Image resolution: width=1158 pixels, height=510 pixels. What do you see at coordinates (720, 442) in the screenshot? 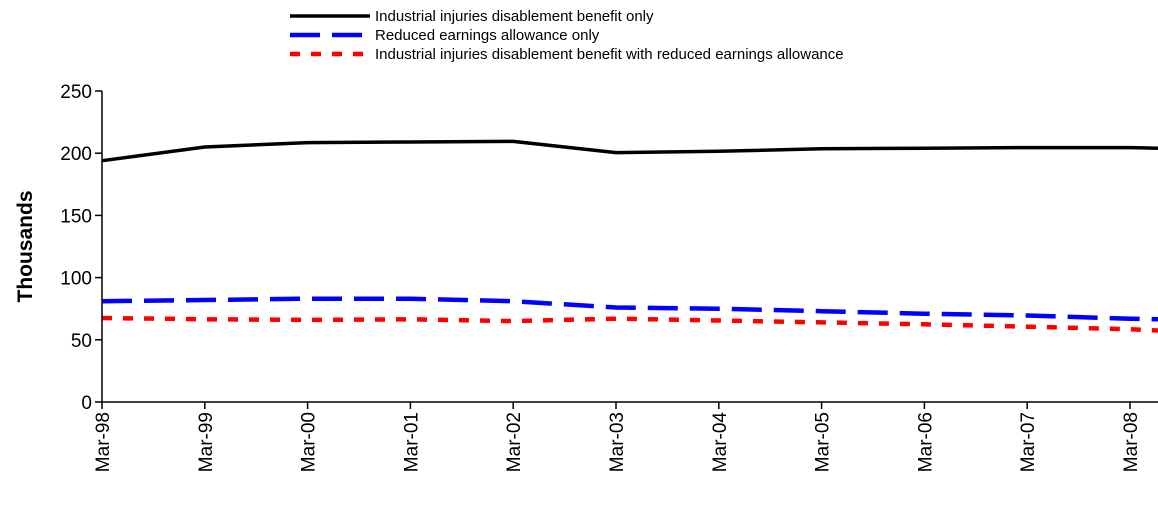
I see `x-tick-label: Mar-04` at bounding box center [720, 442].